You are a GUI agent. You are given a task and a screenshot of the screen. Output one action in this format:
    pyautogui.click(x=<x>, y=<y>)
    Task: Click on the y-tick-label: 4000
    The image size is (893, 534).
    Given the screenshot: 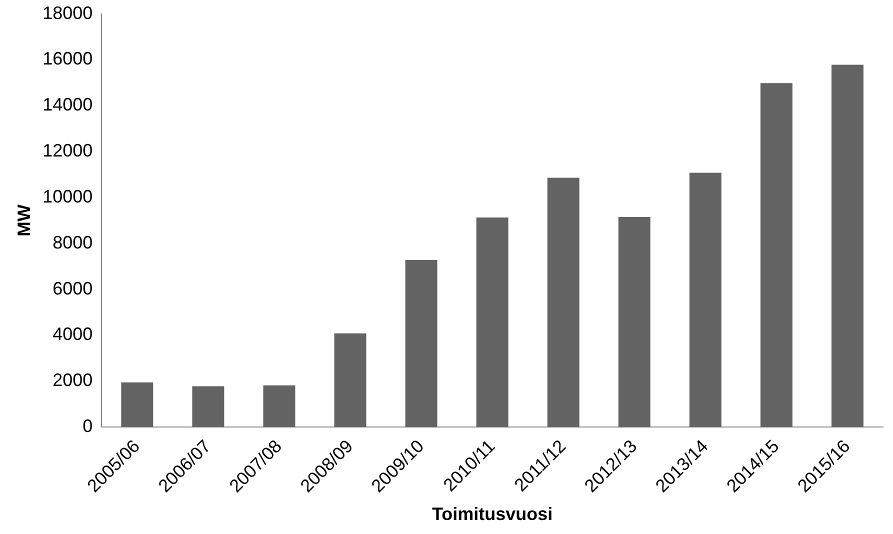 What is the action you would take?
    pyautogui.click(x=72, y=334)
    